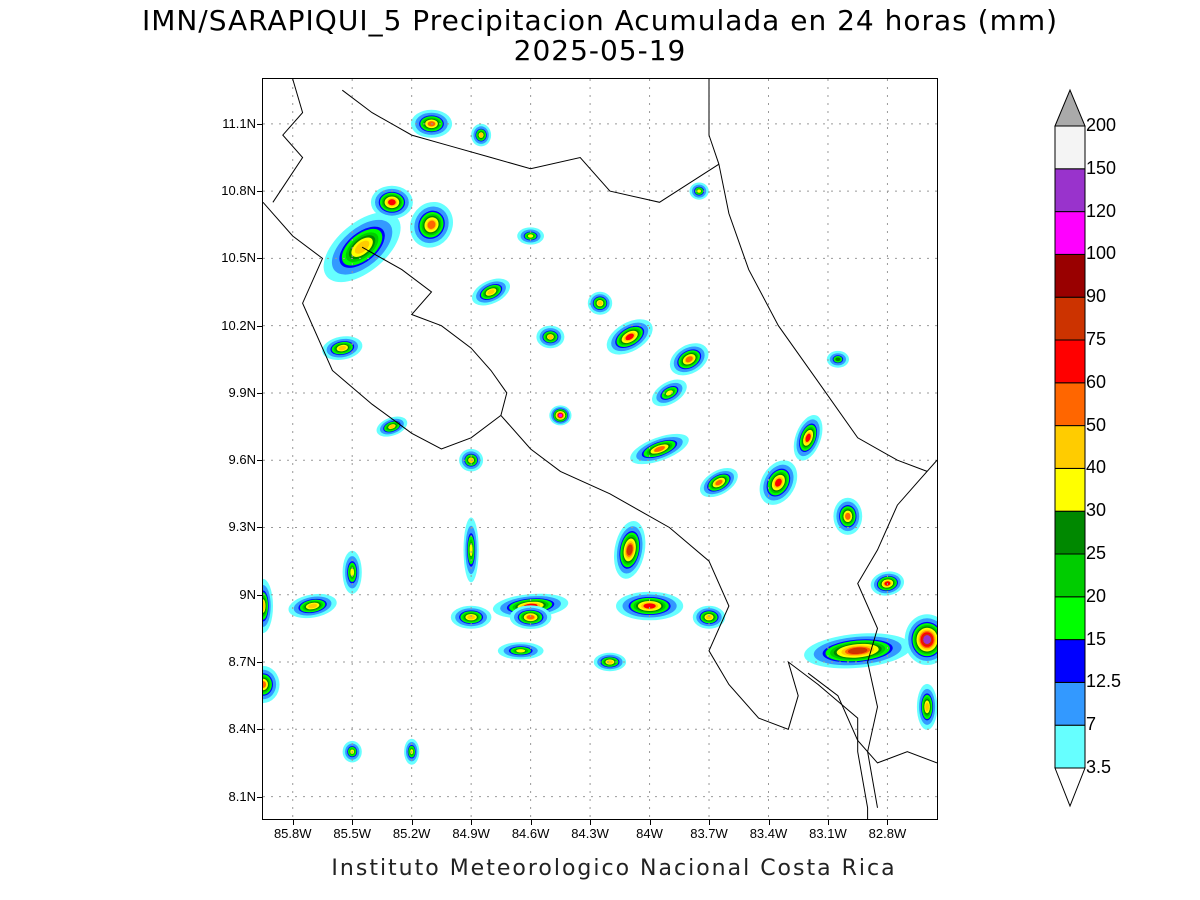 This screenshot has width=1200, height=900. I want to click on lat-tick-label: 9N, so click(247, 594).